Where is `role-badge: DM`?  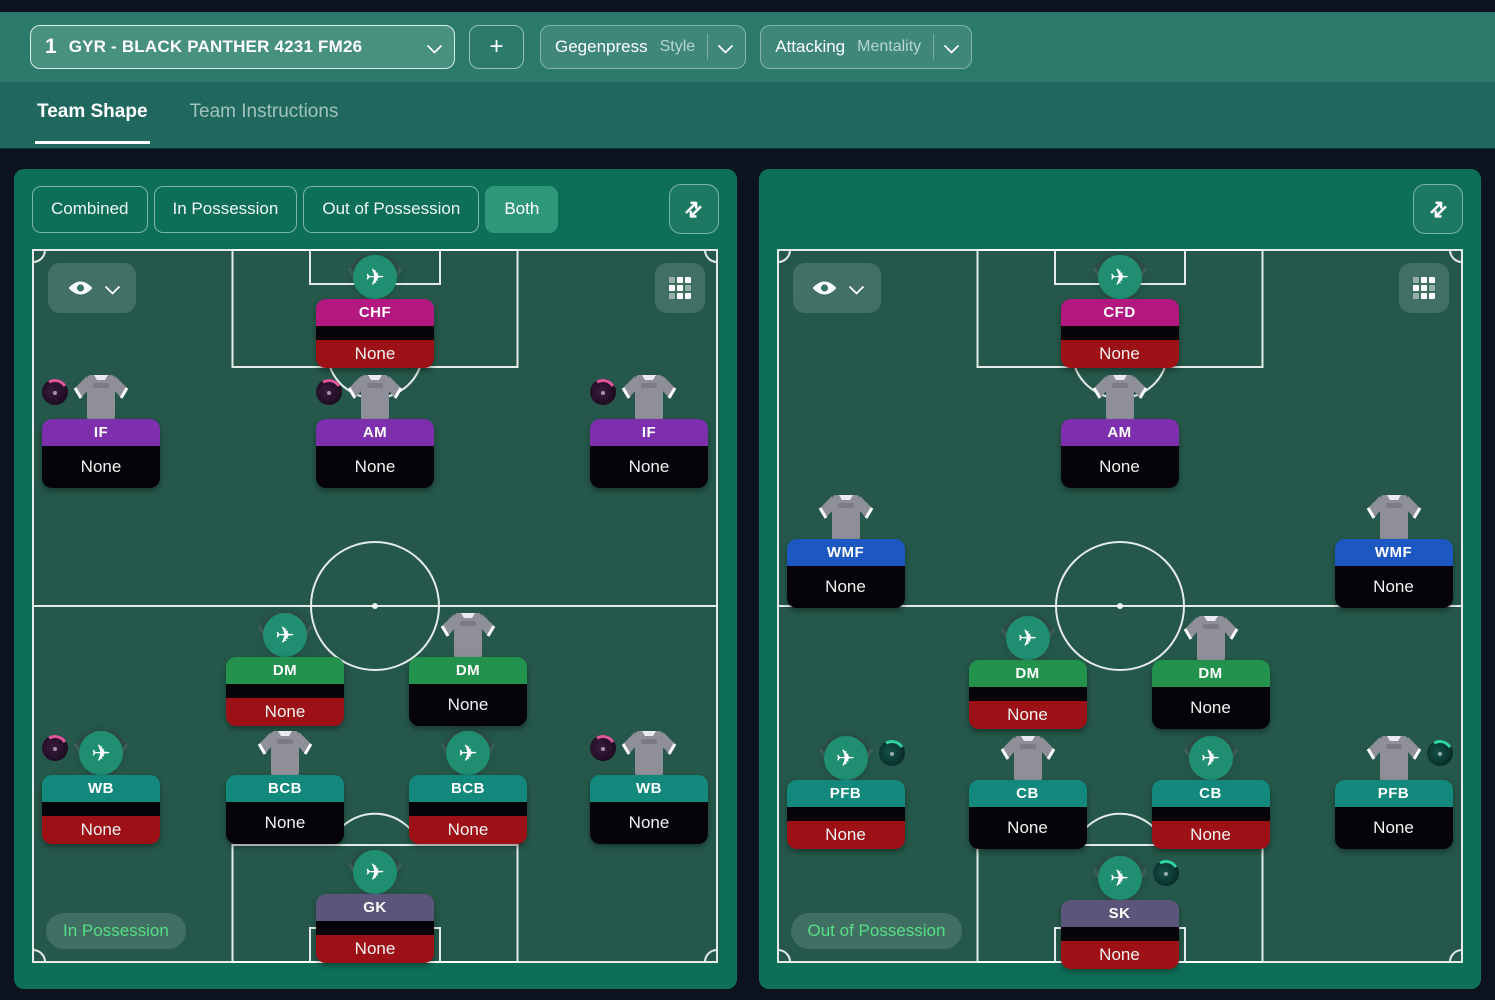
role-badge: DM is located at coordinates (1210, 673).